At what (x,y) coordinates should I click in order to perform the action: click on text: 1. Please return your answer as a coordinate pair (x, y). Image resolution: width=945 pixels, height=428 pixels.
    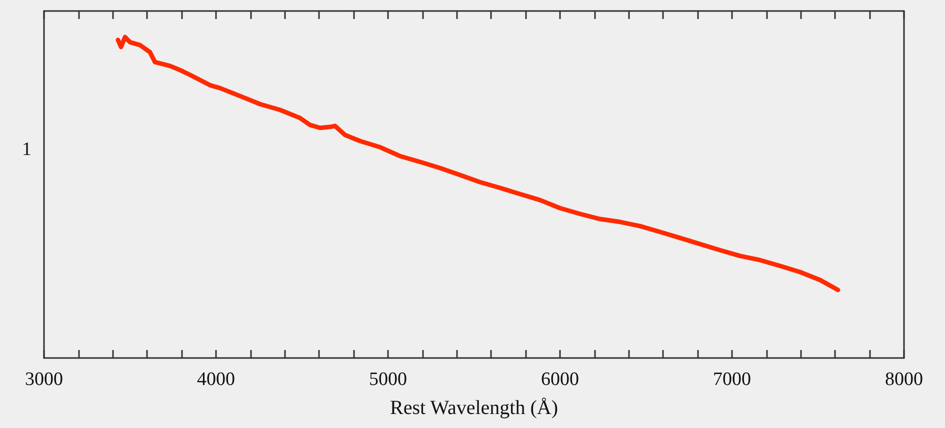
    Looking at the image, I should click on (27, 149).